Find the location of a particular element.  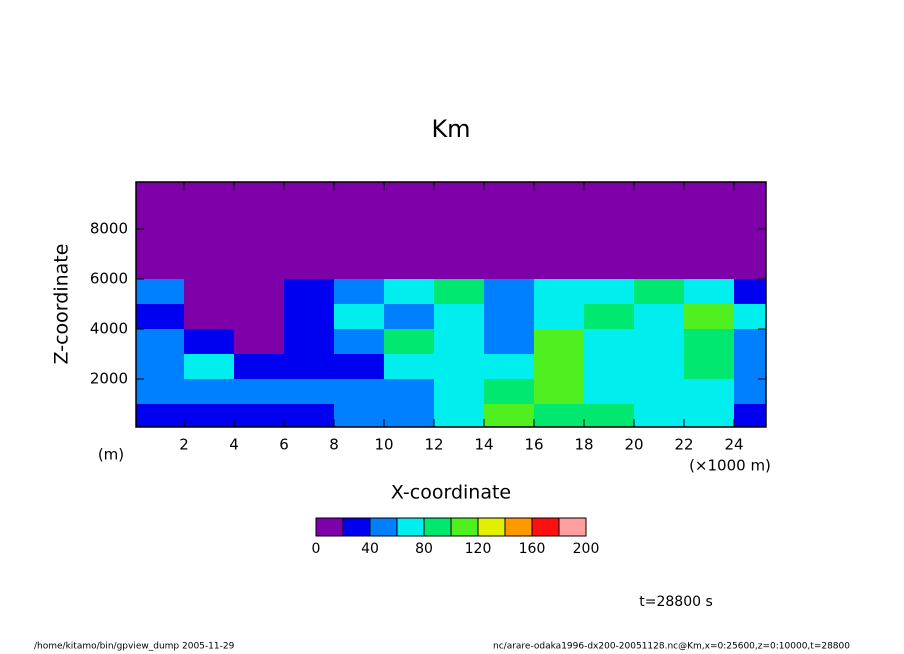

x-axis-label: X-coordinate is located at coordinates (451, 493).